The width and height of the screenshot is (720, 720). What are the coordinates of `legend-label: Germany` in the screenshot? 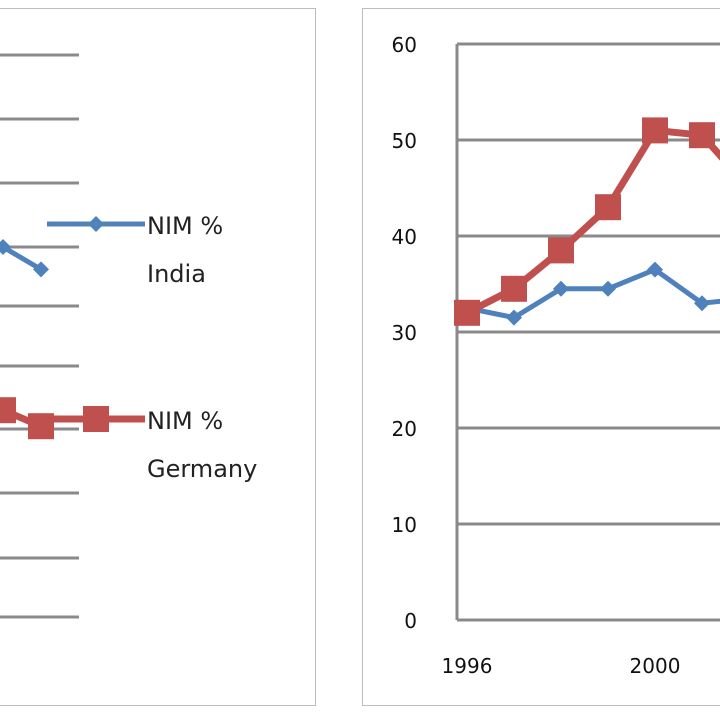 It's located at (202, 469).